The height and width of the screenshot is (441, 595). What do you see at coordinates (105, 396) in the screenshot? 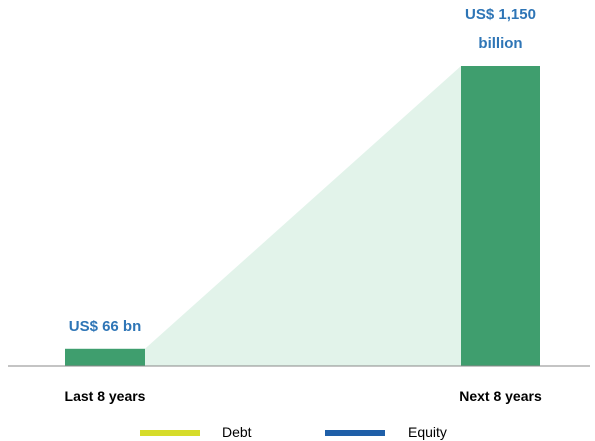
I see `x-tick-label: Last 8 years` at bounding box center [105, 396].